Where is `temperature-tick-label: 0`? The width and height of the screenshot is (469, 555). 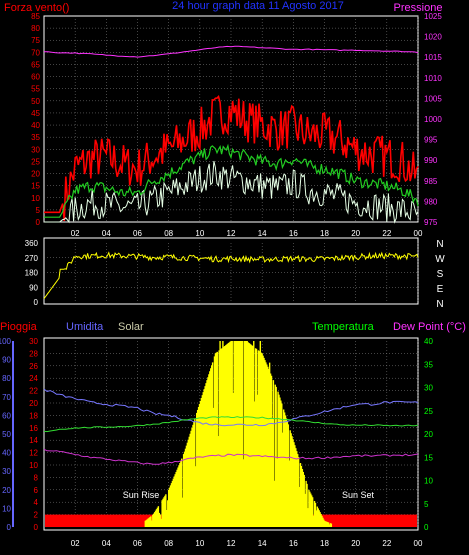
temperature-tick-label: 0 is located at coordinates (426, 527).